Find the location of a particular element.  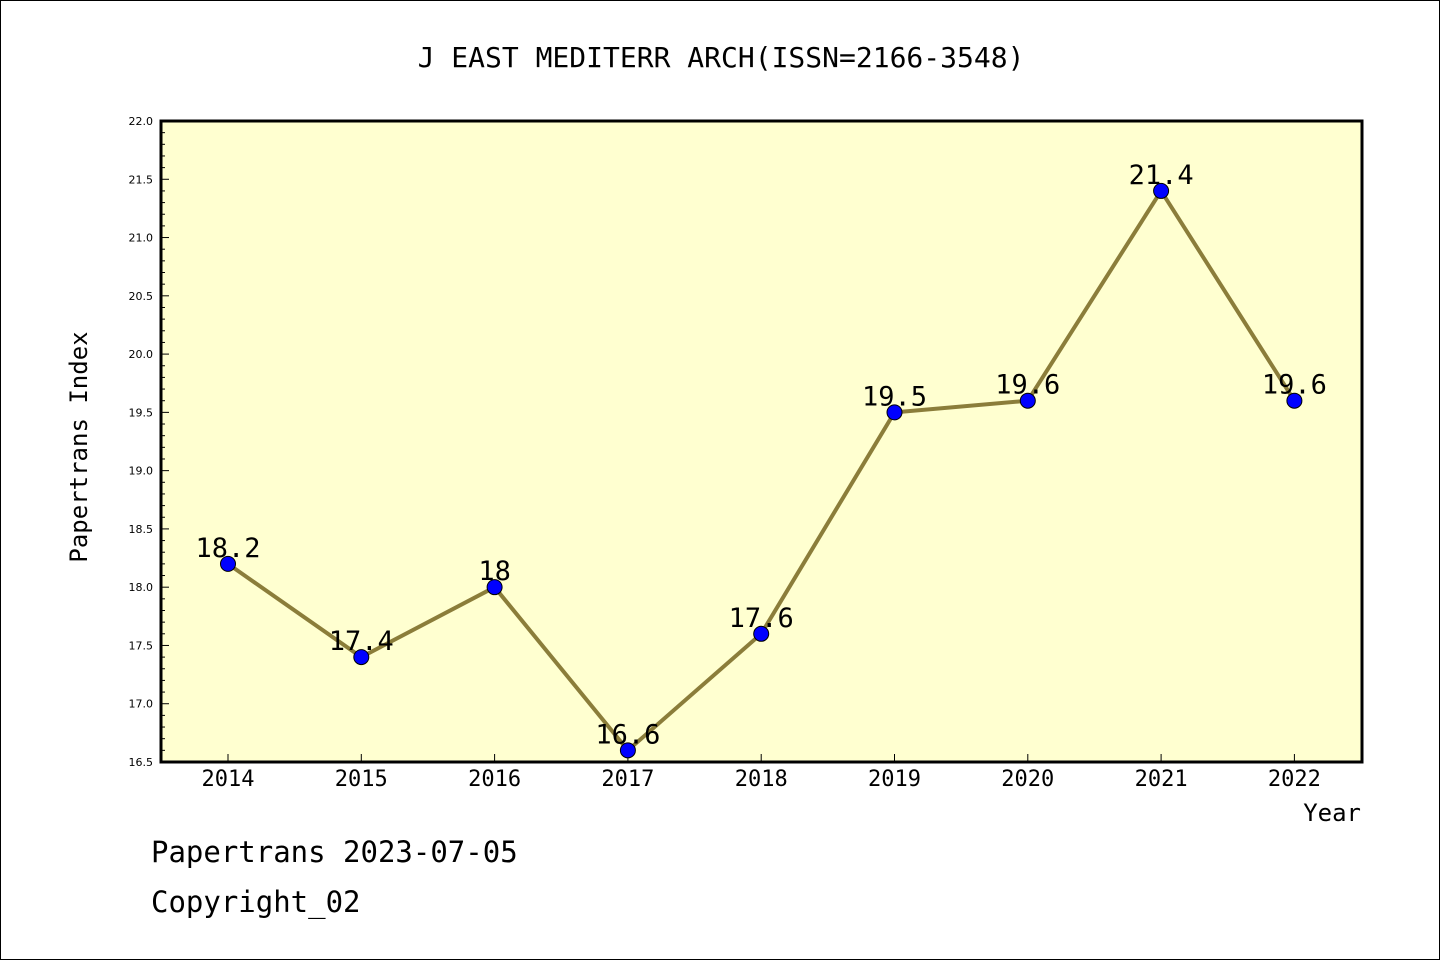

data-label-2022: 19.6 is located at coordinates (1294, 385).